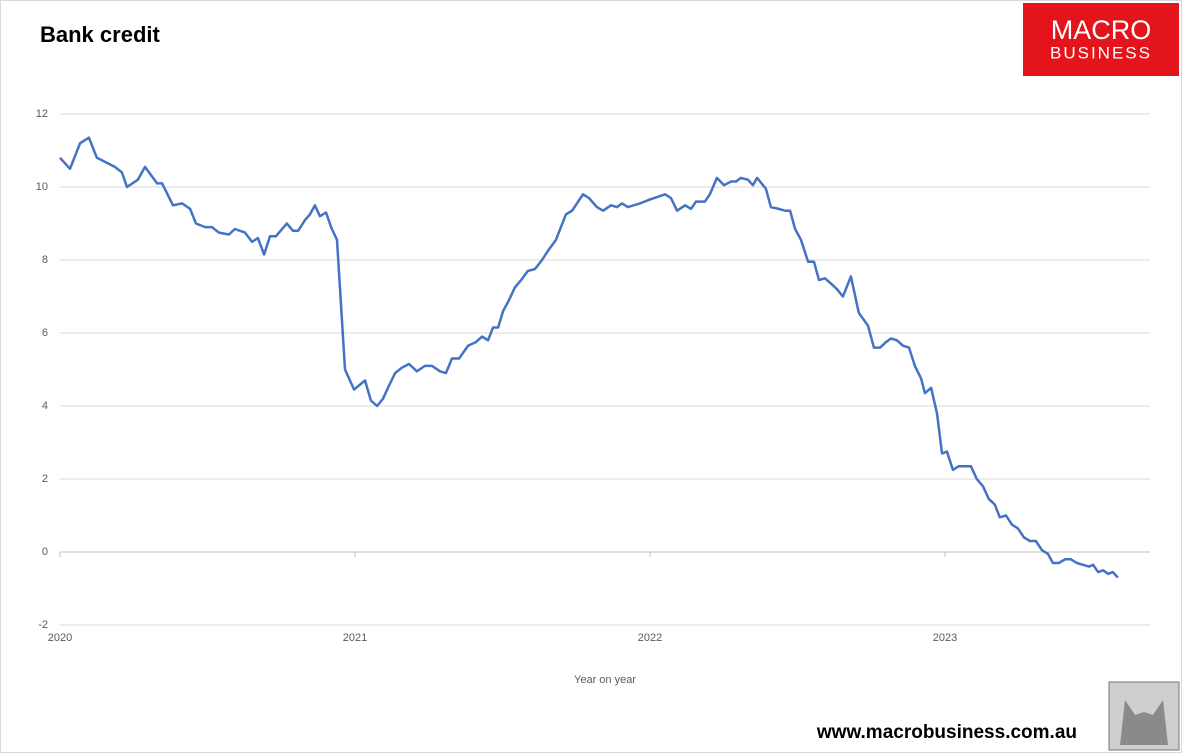  I want to click on chart-title: Bank credit, so click(100, 34).